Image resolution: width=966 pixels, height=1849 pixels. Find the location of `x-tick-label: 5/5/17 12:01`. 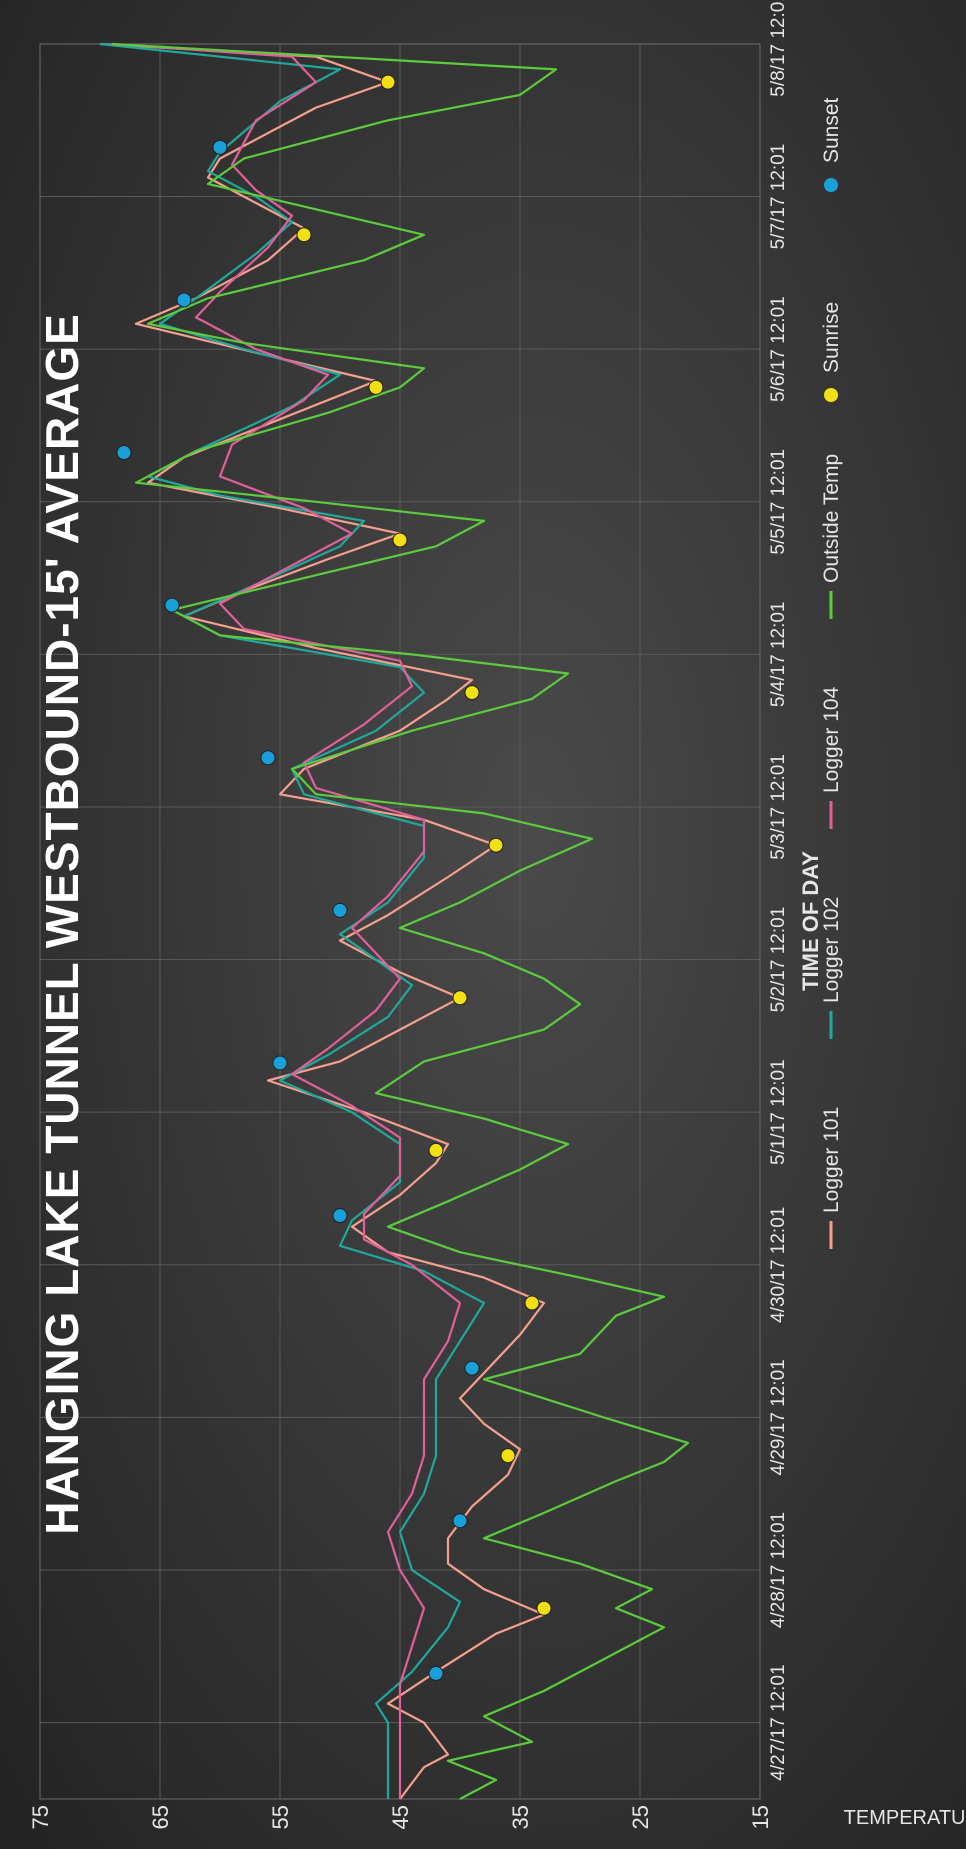

x-tick-label: 5/5/17 12:01 is located at coordinates (778, 502).